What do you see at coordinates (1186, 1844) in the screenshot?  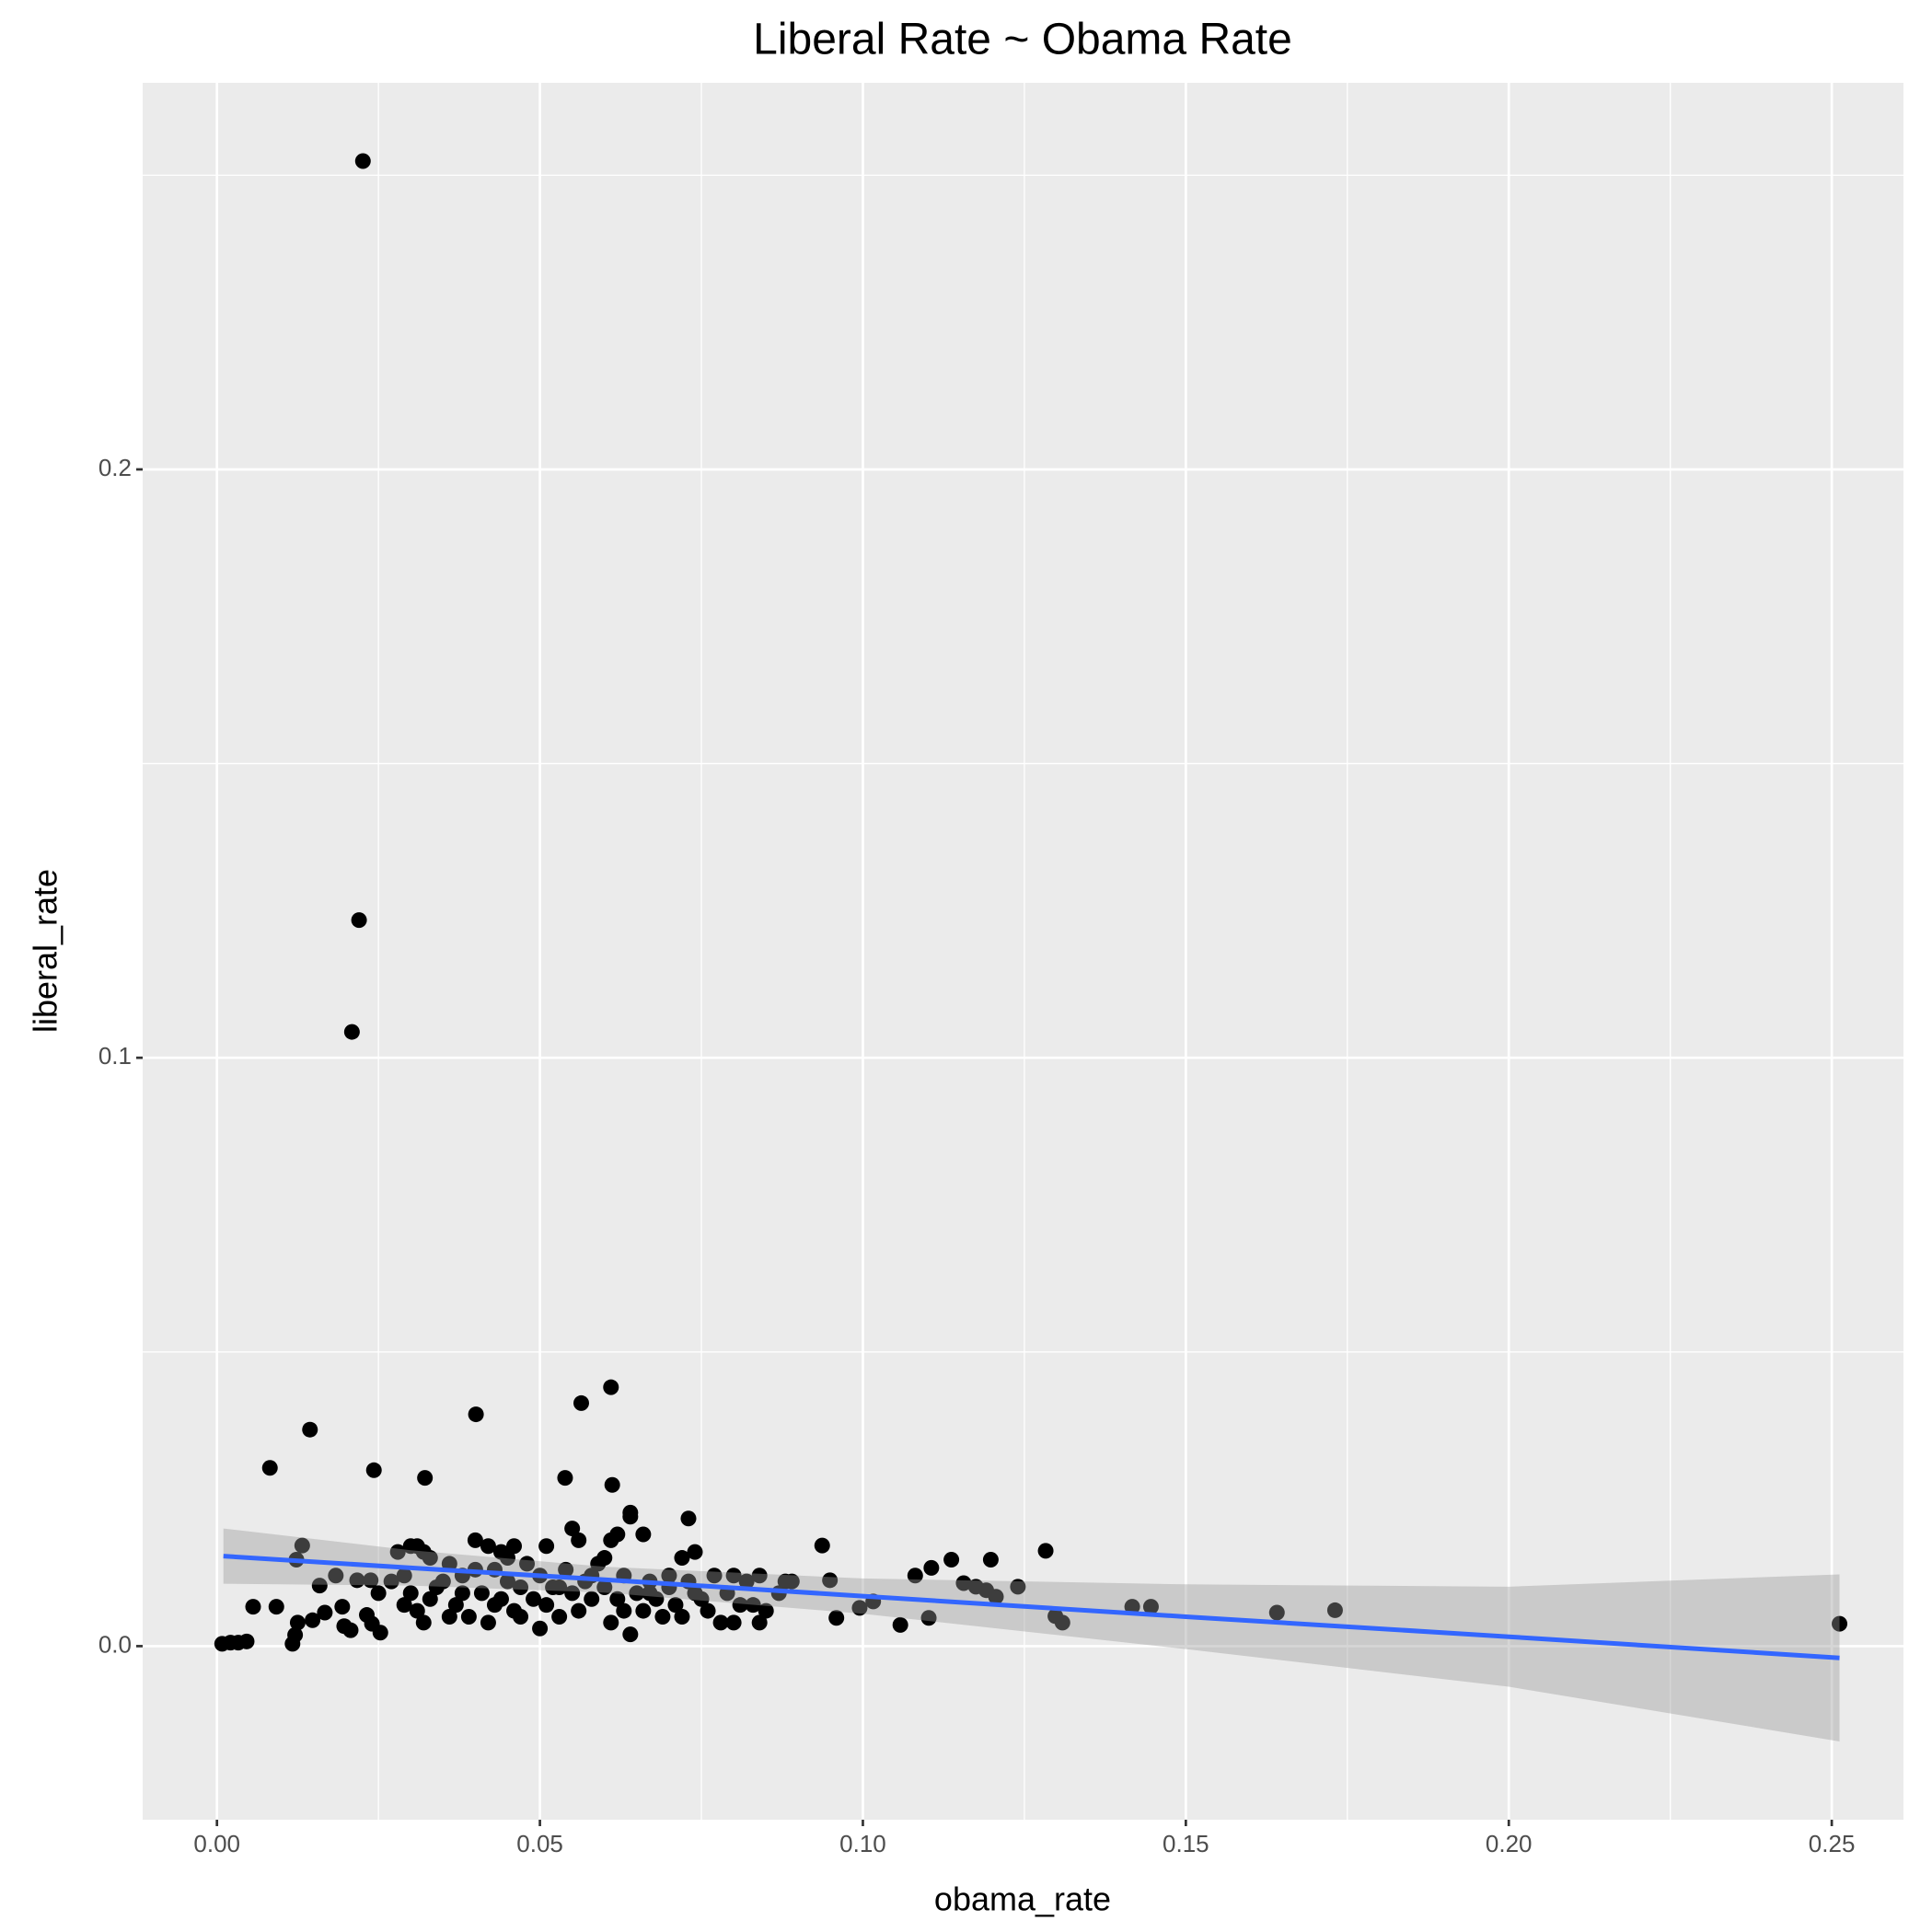 I see `x-tick-label: 0.15` at bounding box center [1186, 1844].